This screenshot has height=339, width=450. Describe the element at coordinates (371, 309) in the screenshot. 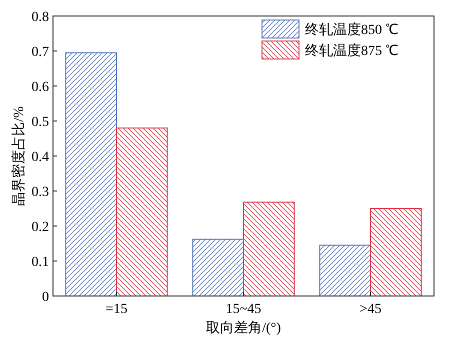

I see `x-tick-label: >45` at that location.